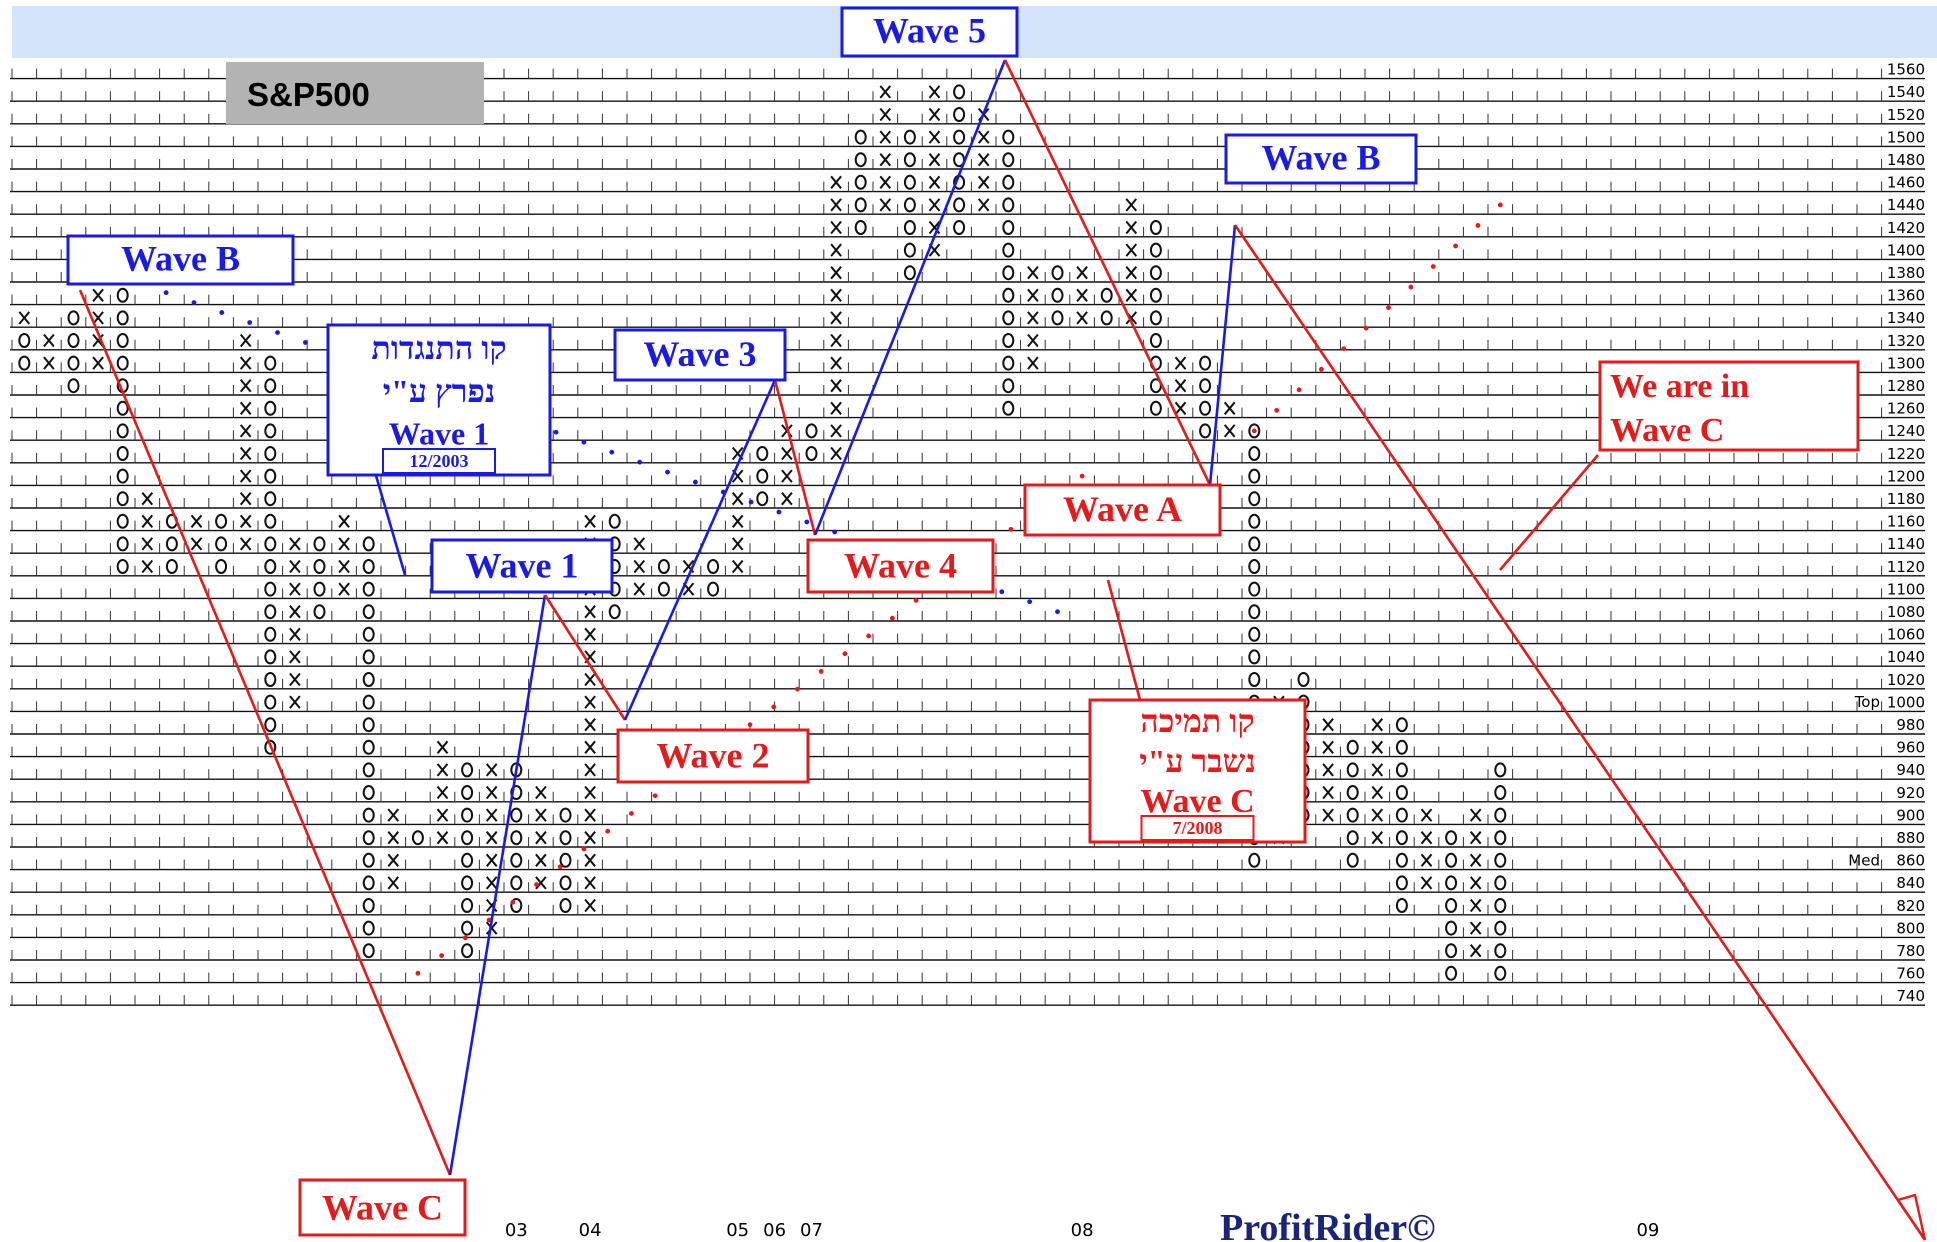  I want to click on wave-line, so click(497, 885).